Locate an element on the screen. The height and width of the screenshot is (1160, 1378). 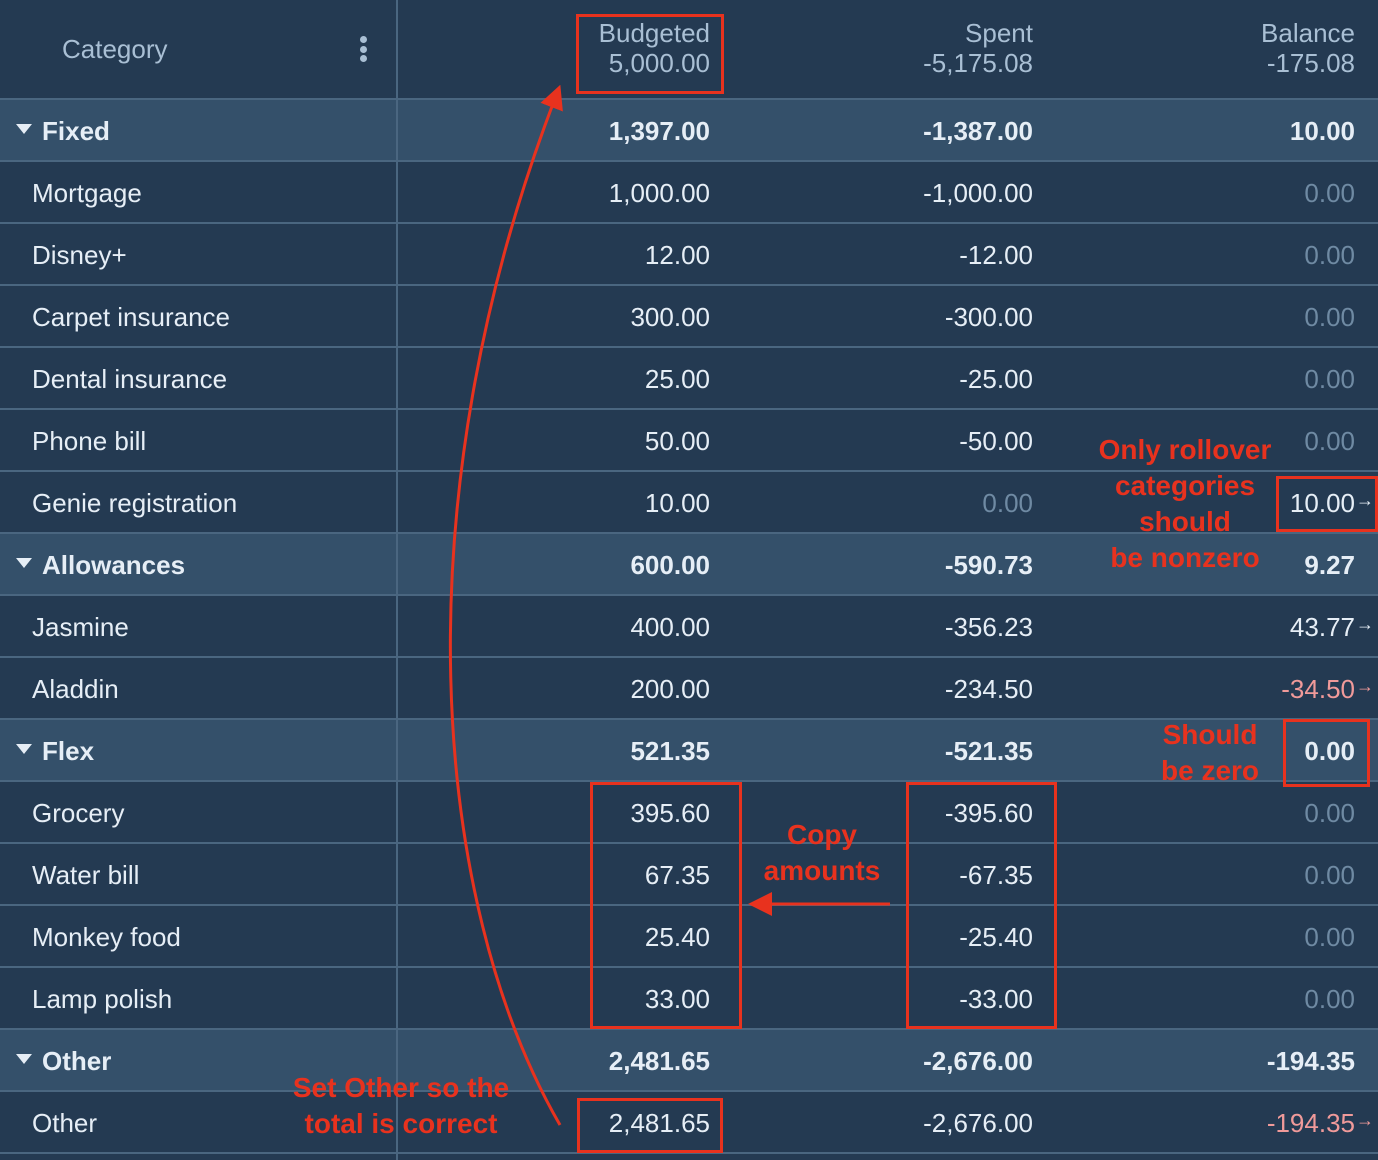
spent-amount: -1,000.00 is located at coordinates (978, 193).